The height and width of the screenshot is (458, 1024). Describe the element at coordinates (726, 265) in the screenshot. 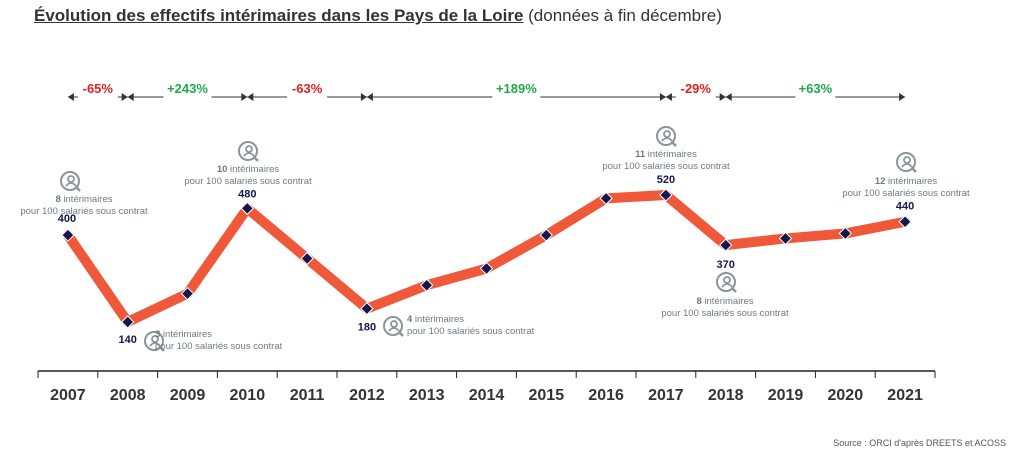

I see `data-label: 370` at that location.